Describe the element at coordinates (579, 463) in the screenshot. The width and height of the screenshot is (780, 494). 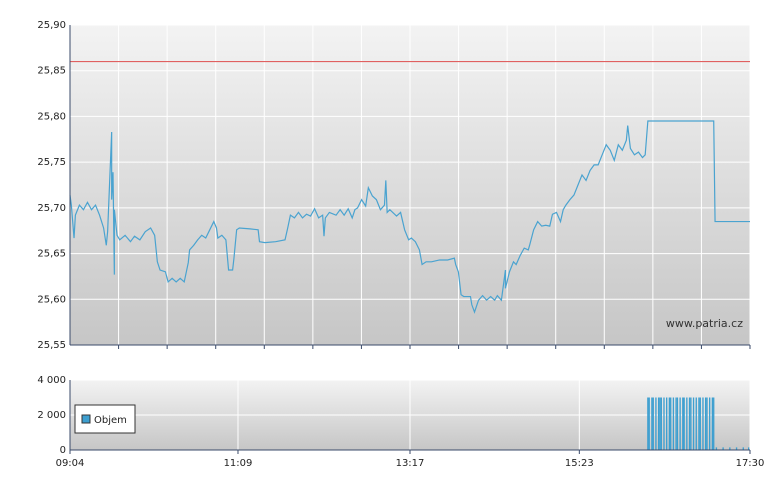
I see `x-tick-label: 15:23` at that location.